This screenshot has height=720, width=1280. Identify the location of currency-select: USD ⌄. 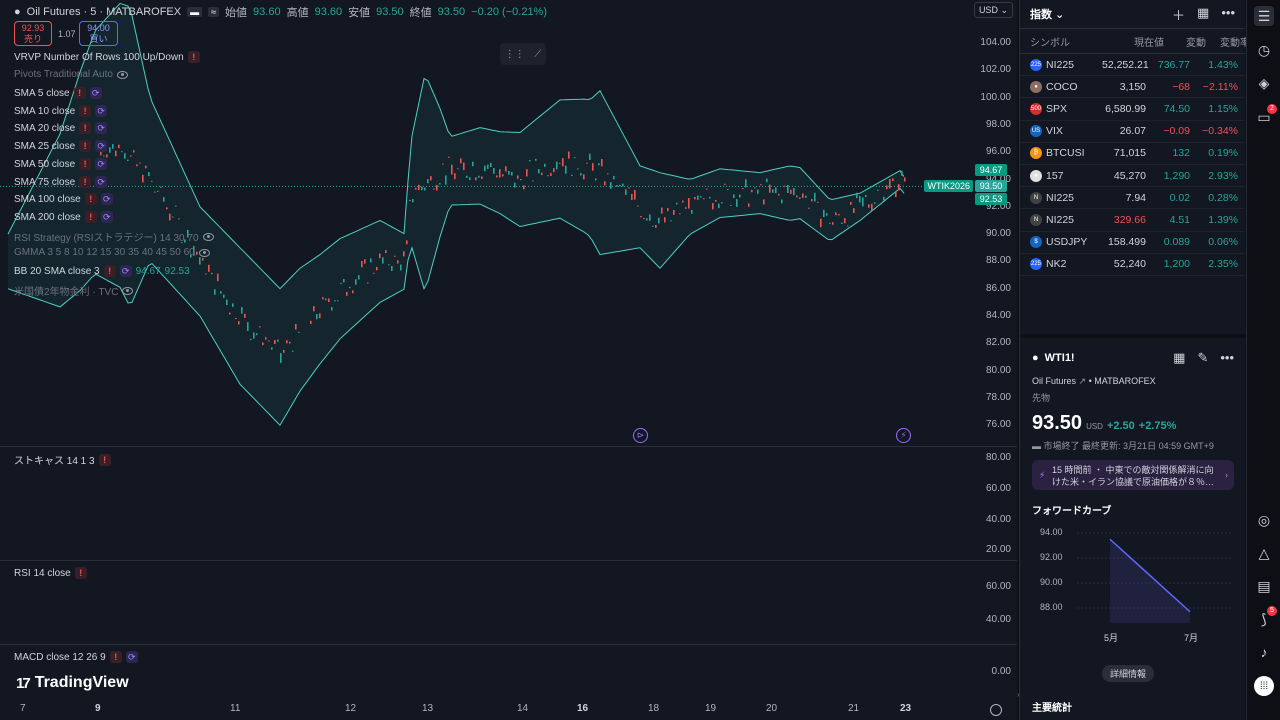
(993, 10).